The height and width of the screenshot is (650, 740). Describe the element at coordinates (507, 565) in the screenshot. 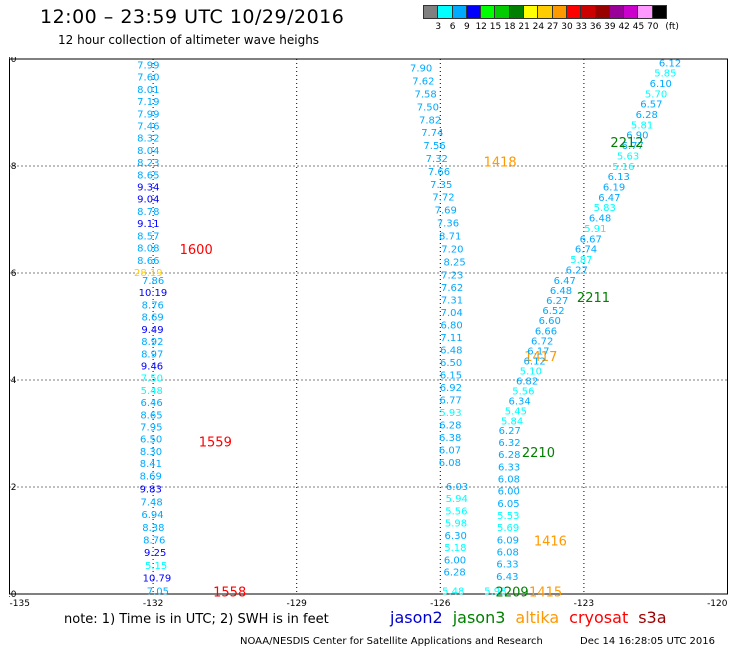

I see `wave-height-value: 6.33` at that location.